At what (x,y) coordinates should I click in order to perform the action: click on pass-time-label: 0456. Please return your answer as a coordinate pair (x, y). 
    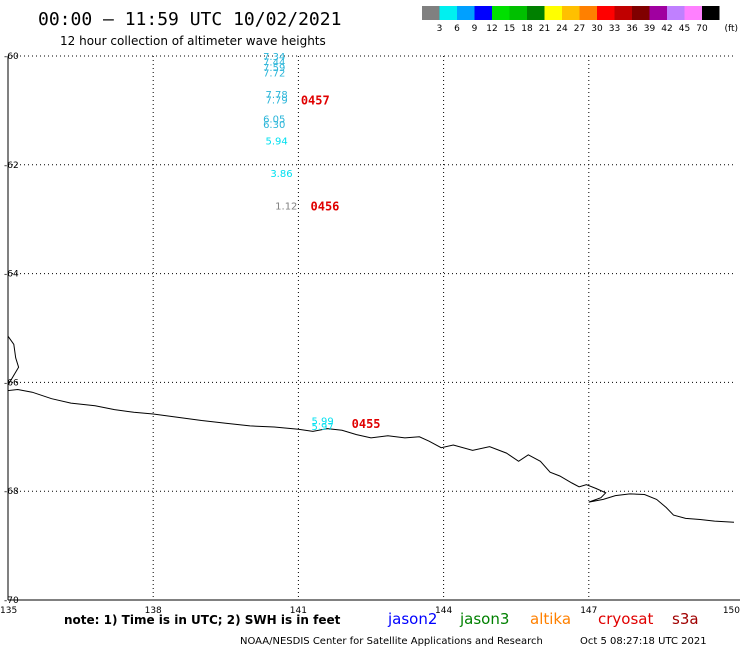
    Looking at the image, I should click on (325, 207).